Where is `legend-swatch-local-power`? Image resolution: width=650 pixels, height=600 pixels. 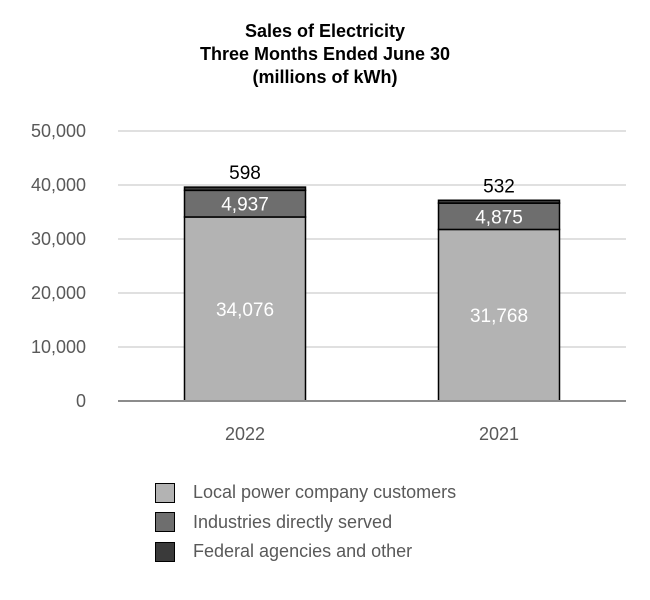
legend-swatch-local-power is located at coordinates (165, 492).